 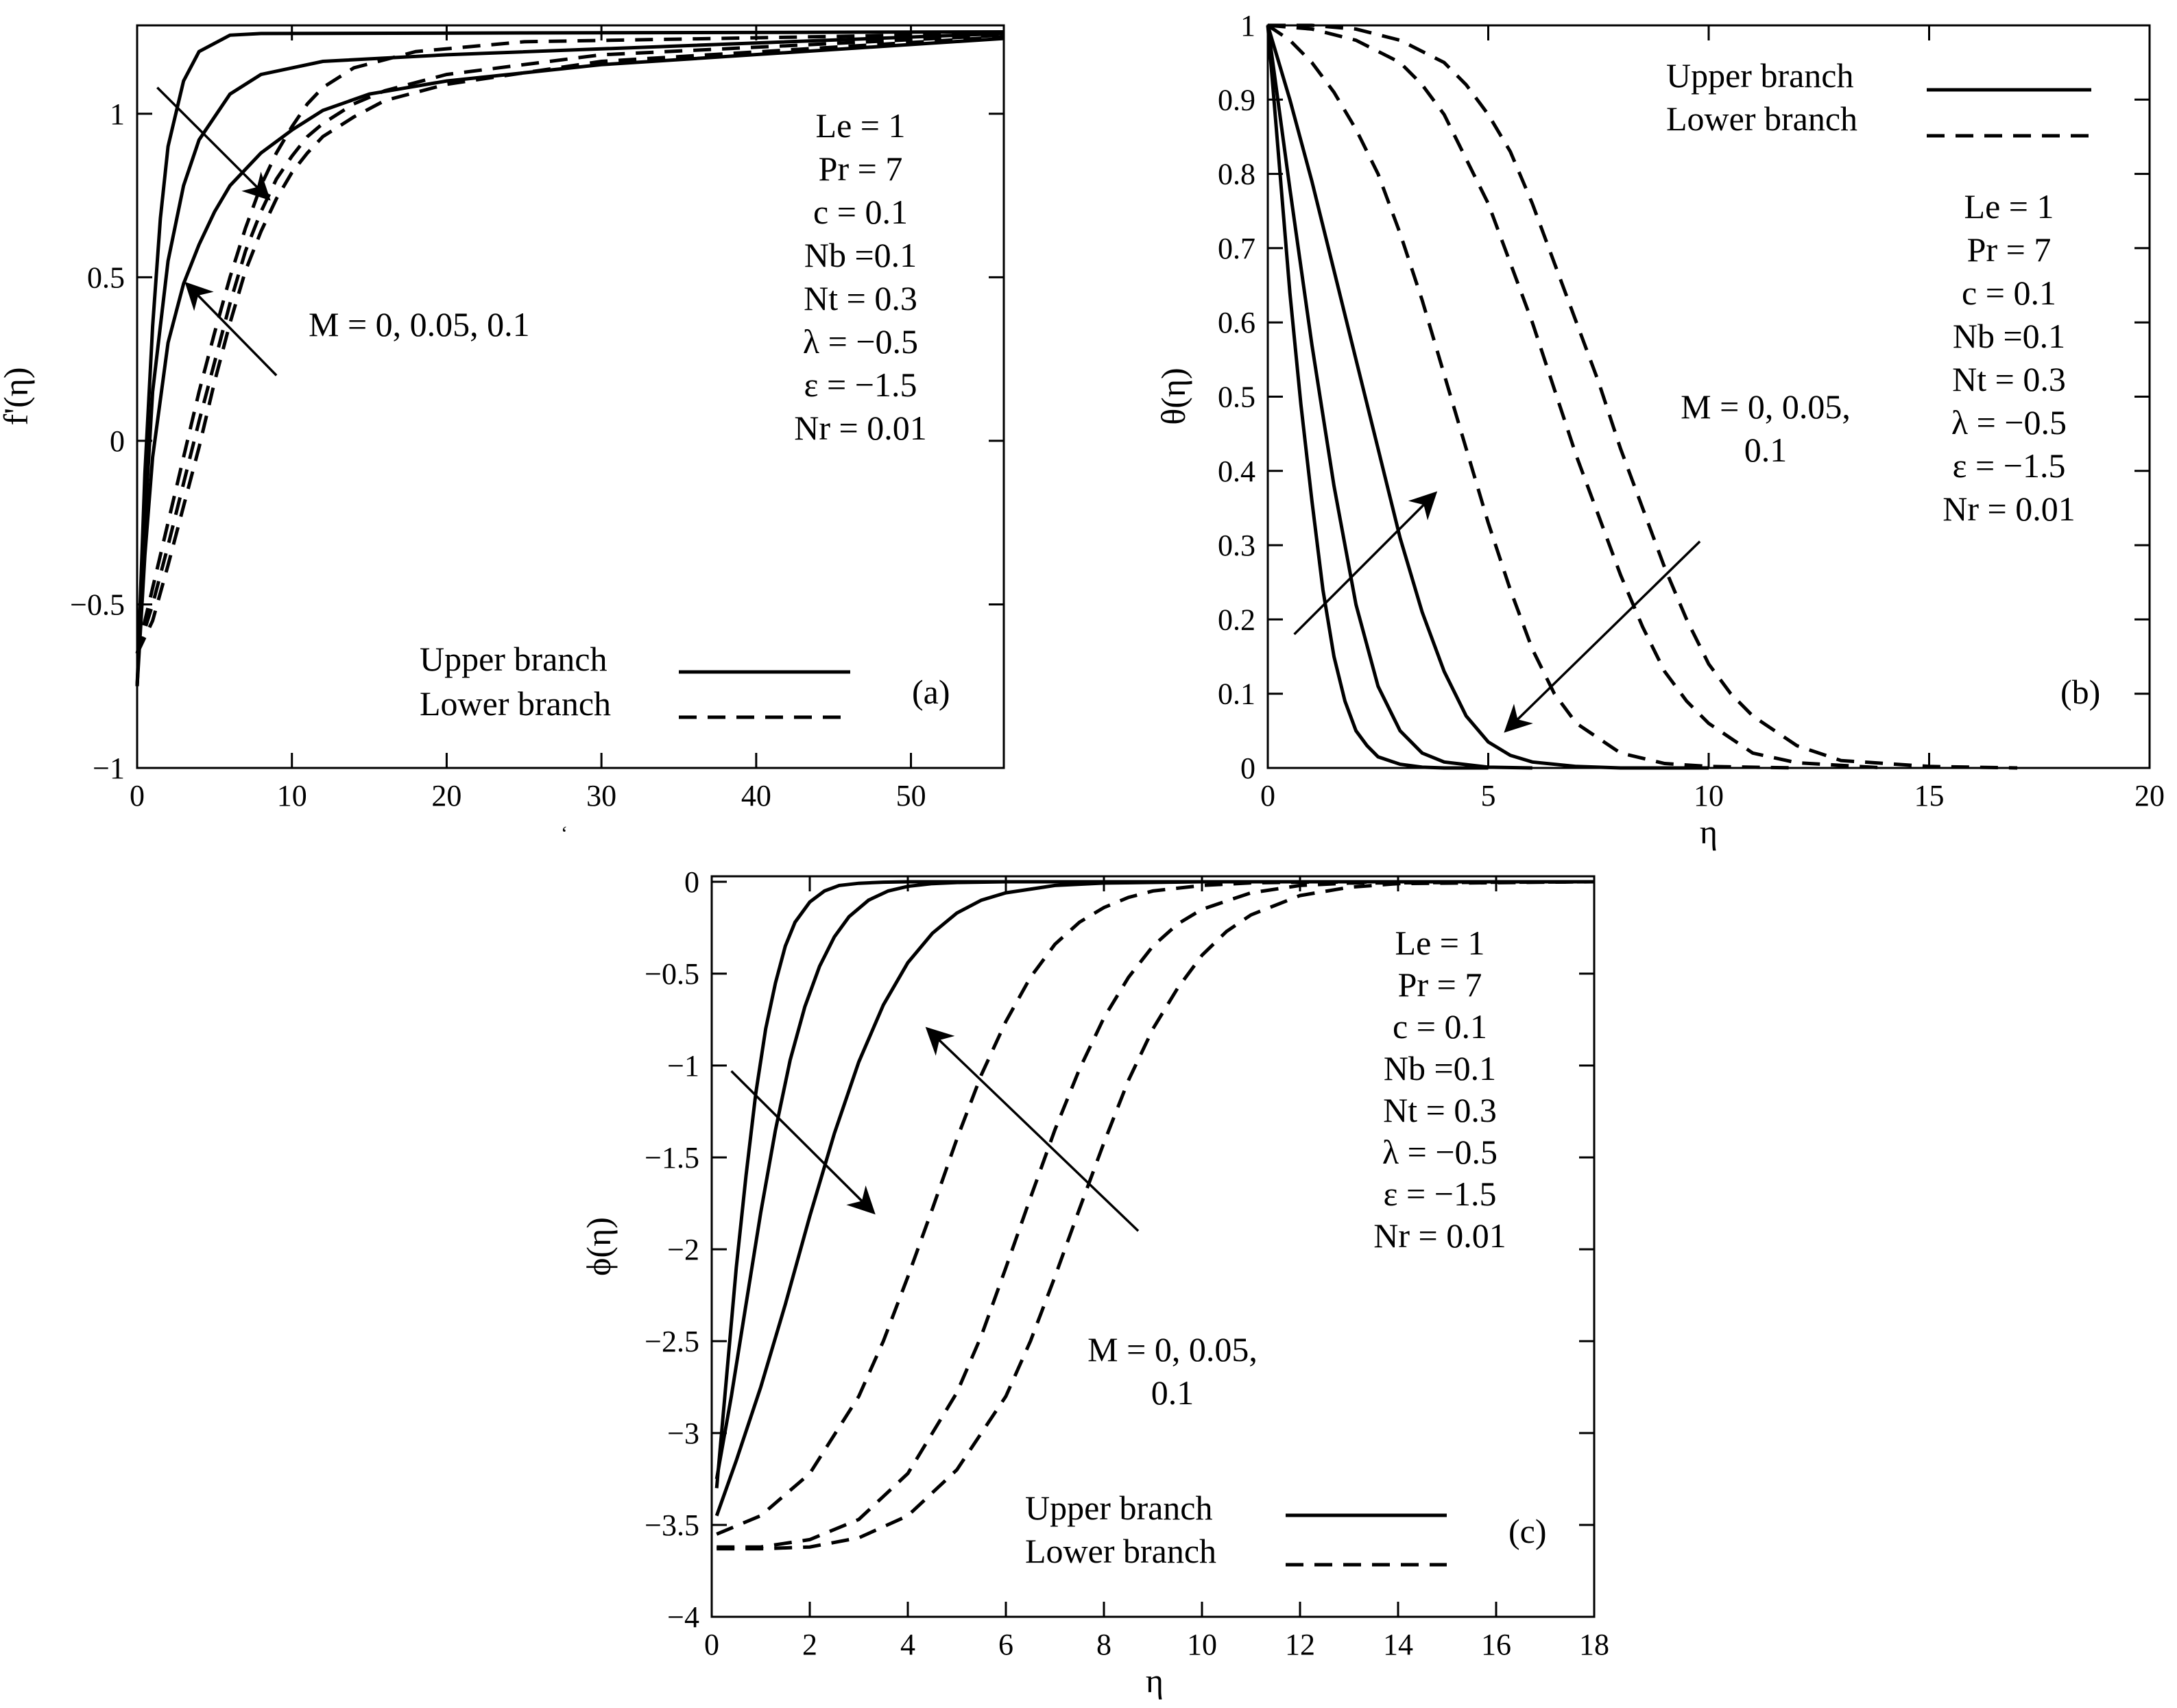 What do you see at coordinates (1236, 397) in the screenshot?
I see `chart-2-ytick-label: 0.5` at bounding box center [1236, 397].